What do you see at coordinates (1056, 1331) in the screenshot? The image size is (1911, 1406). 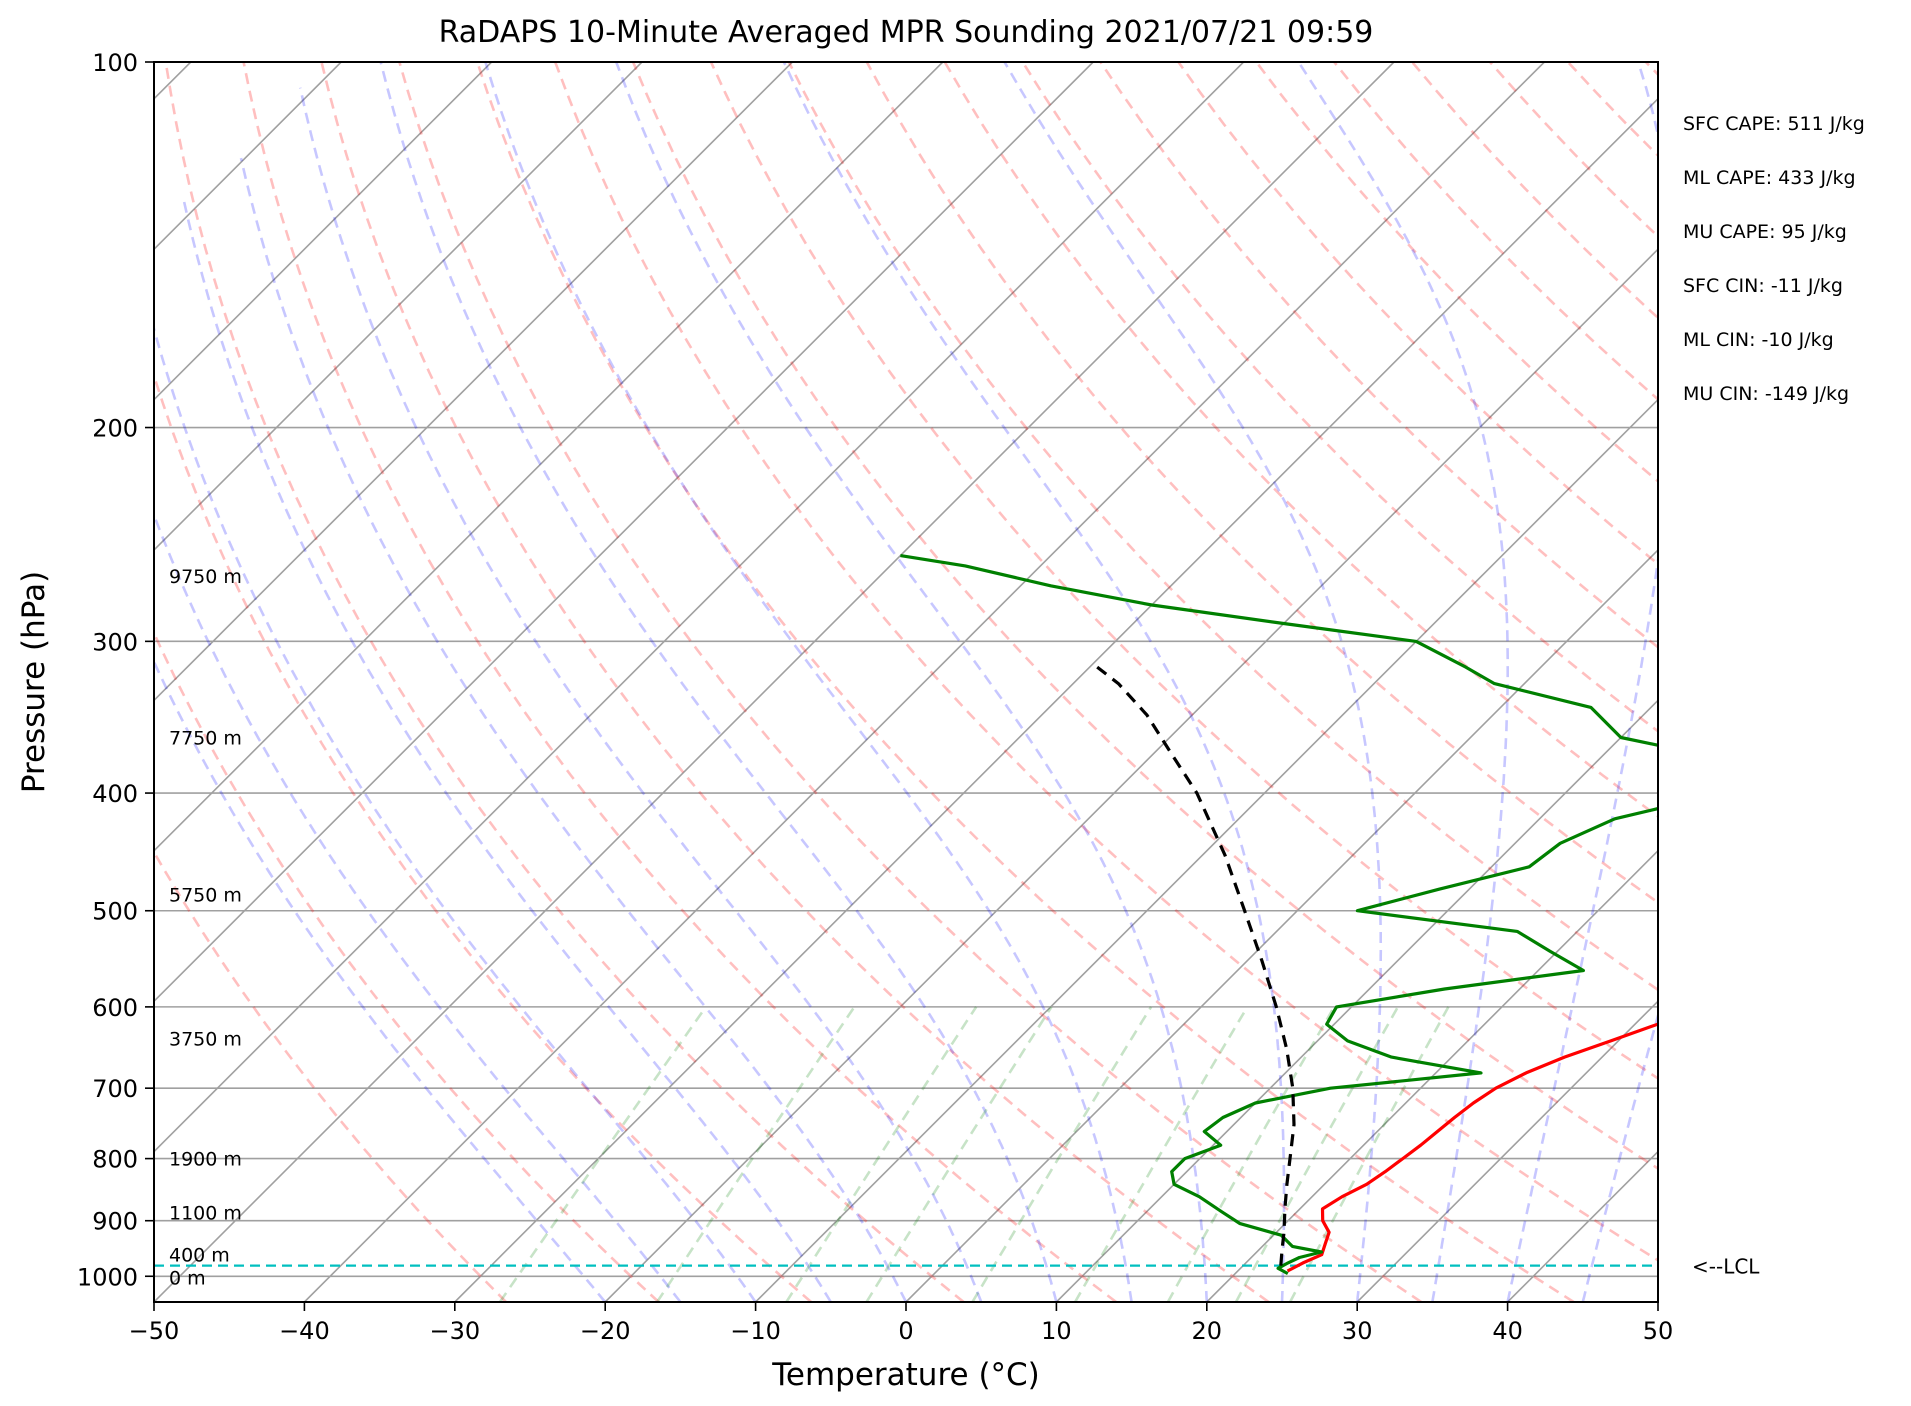 I see `x-tick-label: 10` at bounding box center [1056, 1331].